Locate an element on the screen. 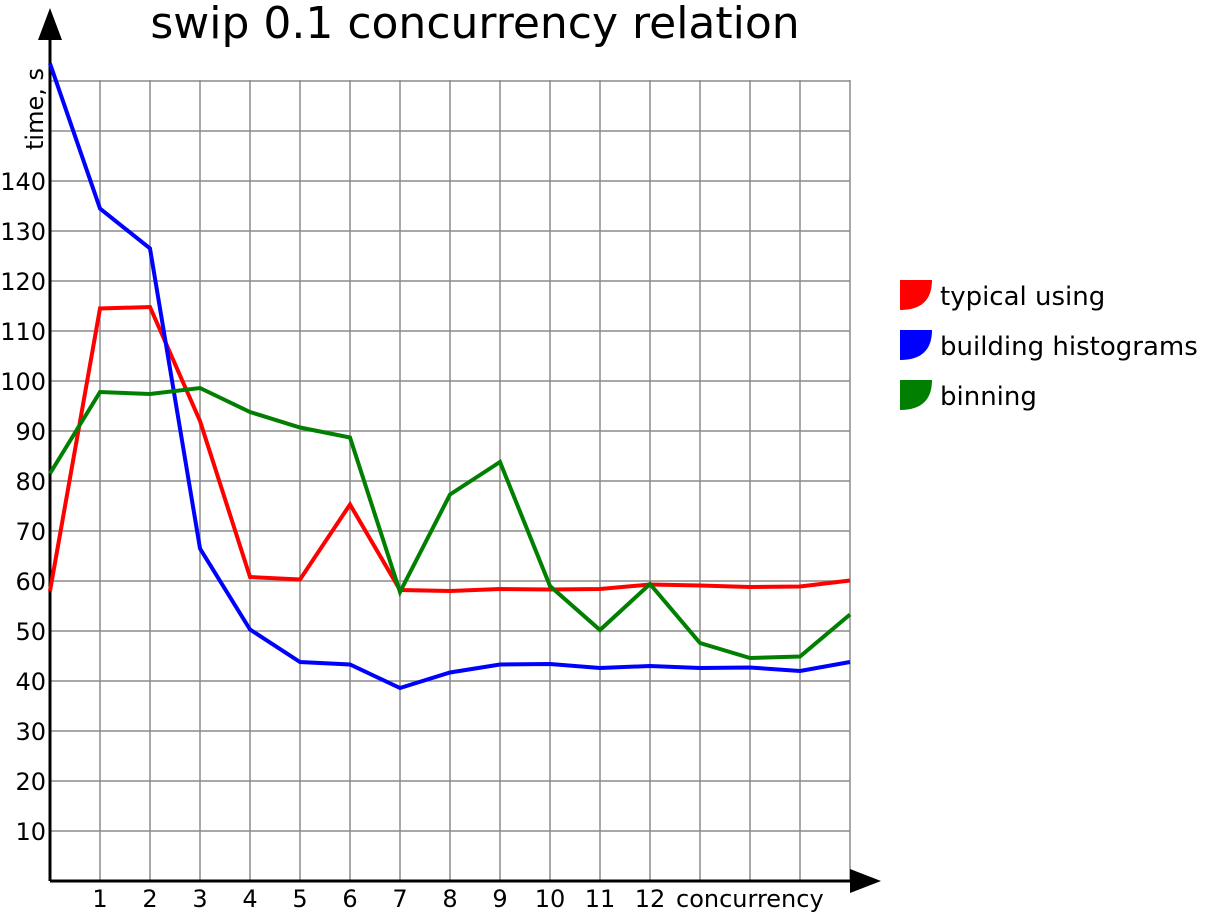 Image resolution: width=1218 pixels, height=914 pixels. y-tick-label: 120 is located at coordinates (23, 282).